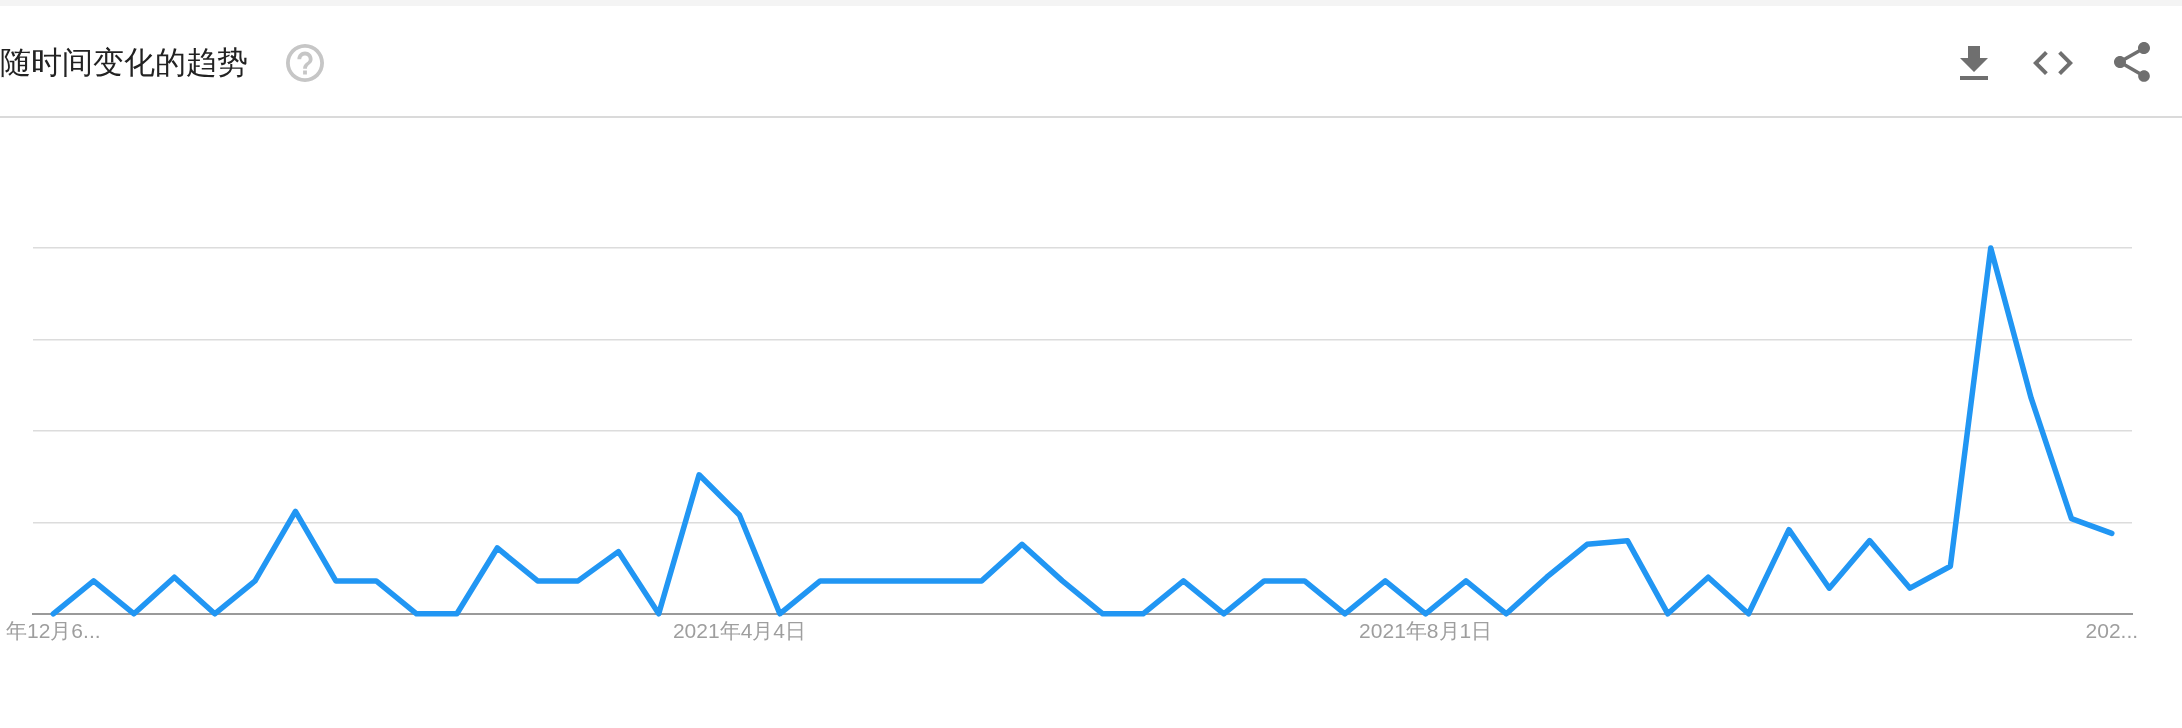  I want to click on x-tick-label: 2021年4月4日, so click(739, 631).